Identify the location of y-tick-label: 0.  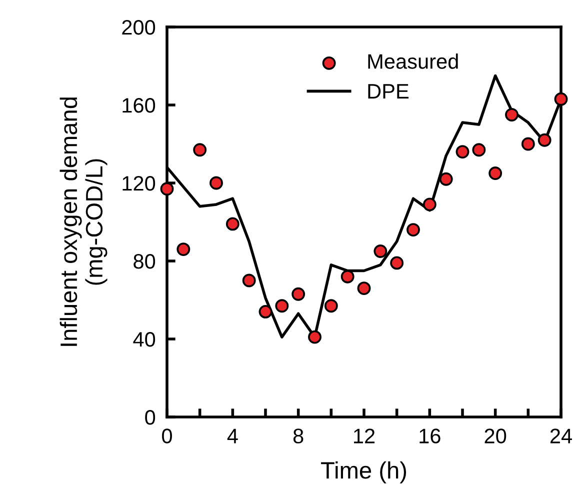
(150, 417).